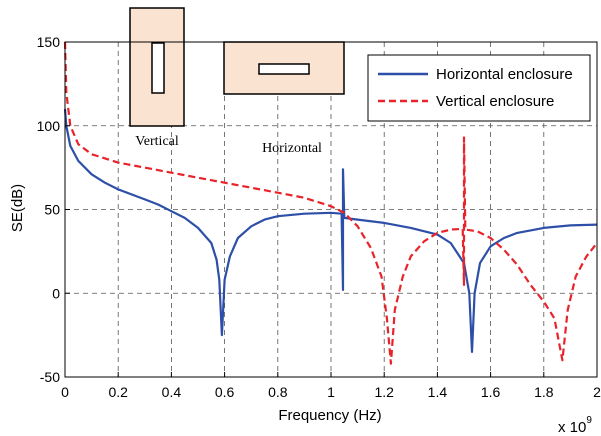 This screenshot has height=436, width=601. I want to click on legend: Horizontal enclosure Vertical enclosure, so click(479, 88).